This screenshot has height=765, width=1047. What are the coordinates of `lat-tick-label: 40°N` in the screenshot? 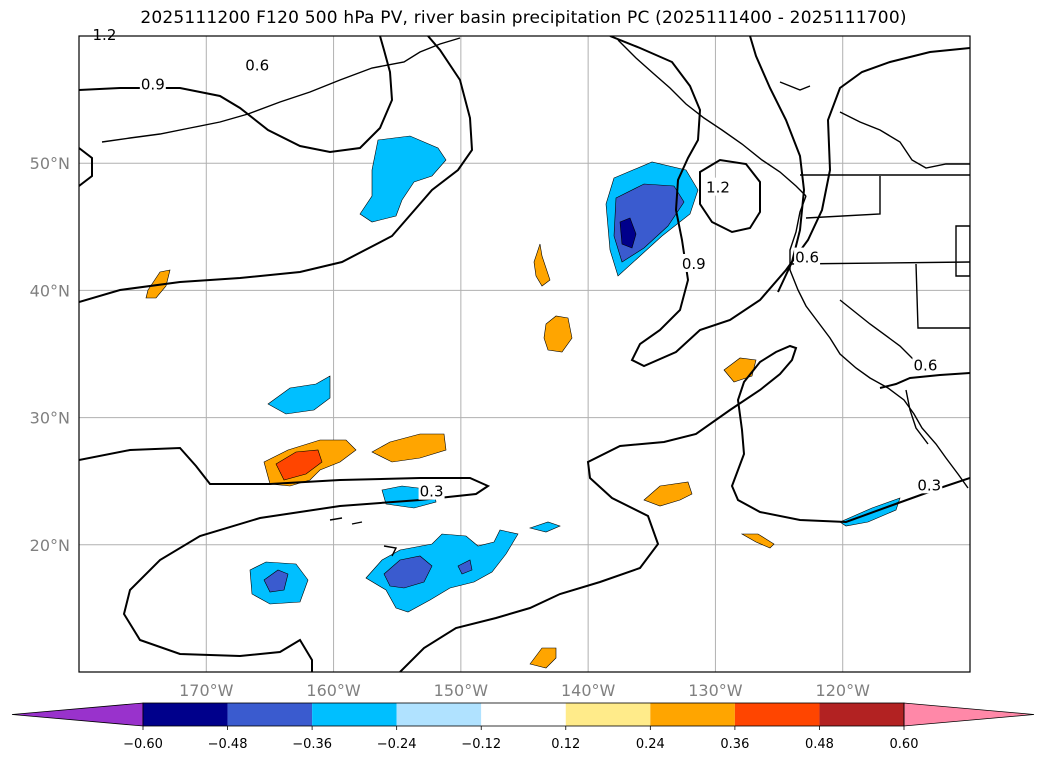 It's located at (50, 290).